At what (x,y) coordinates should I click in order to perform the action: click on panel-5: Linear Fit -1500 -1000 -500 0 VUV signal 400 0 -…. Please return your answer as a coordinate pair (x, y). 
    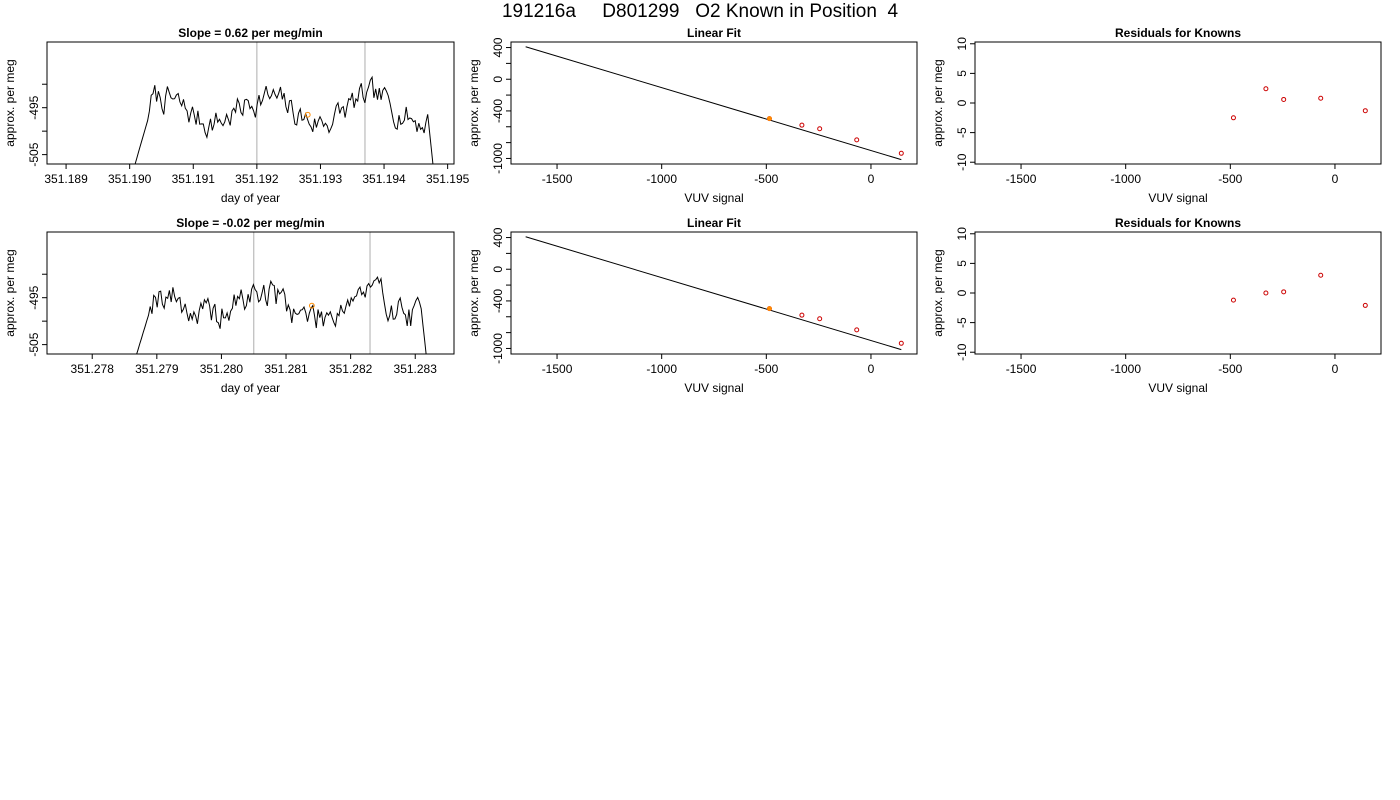
    Looking at the image, I should click on (692, 305).